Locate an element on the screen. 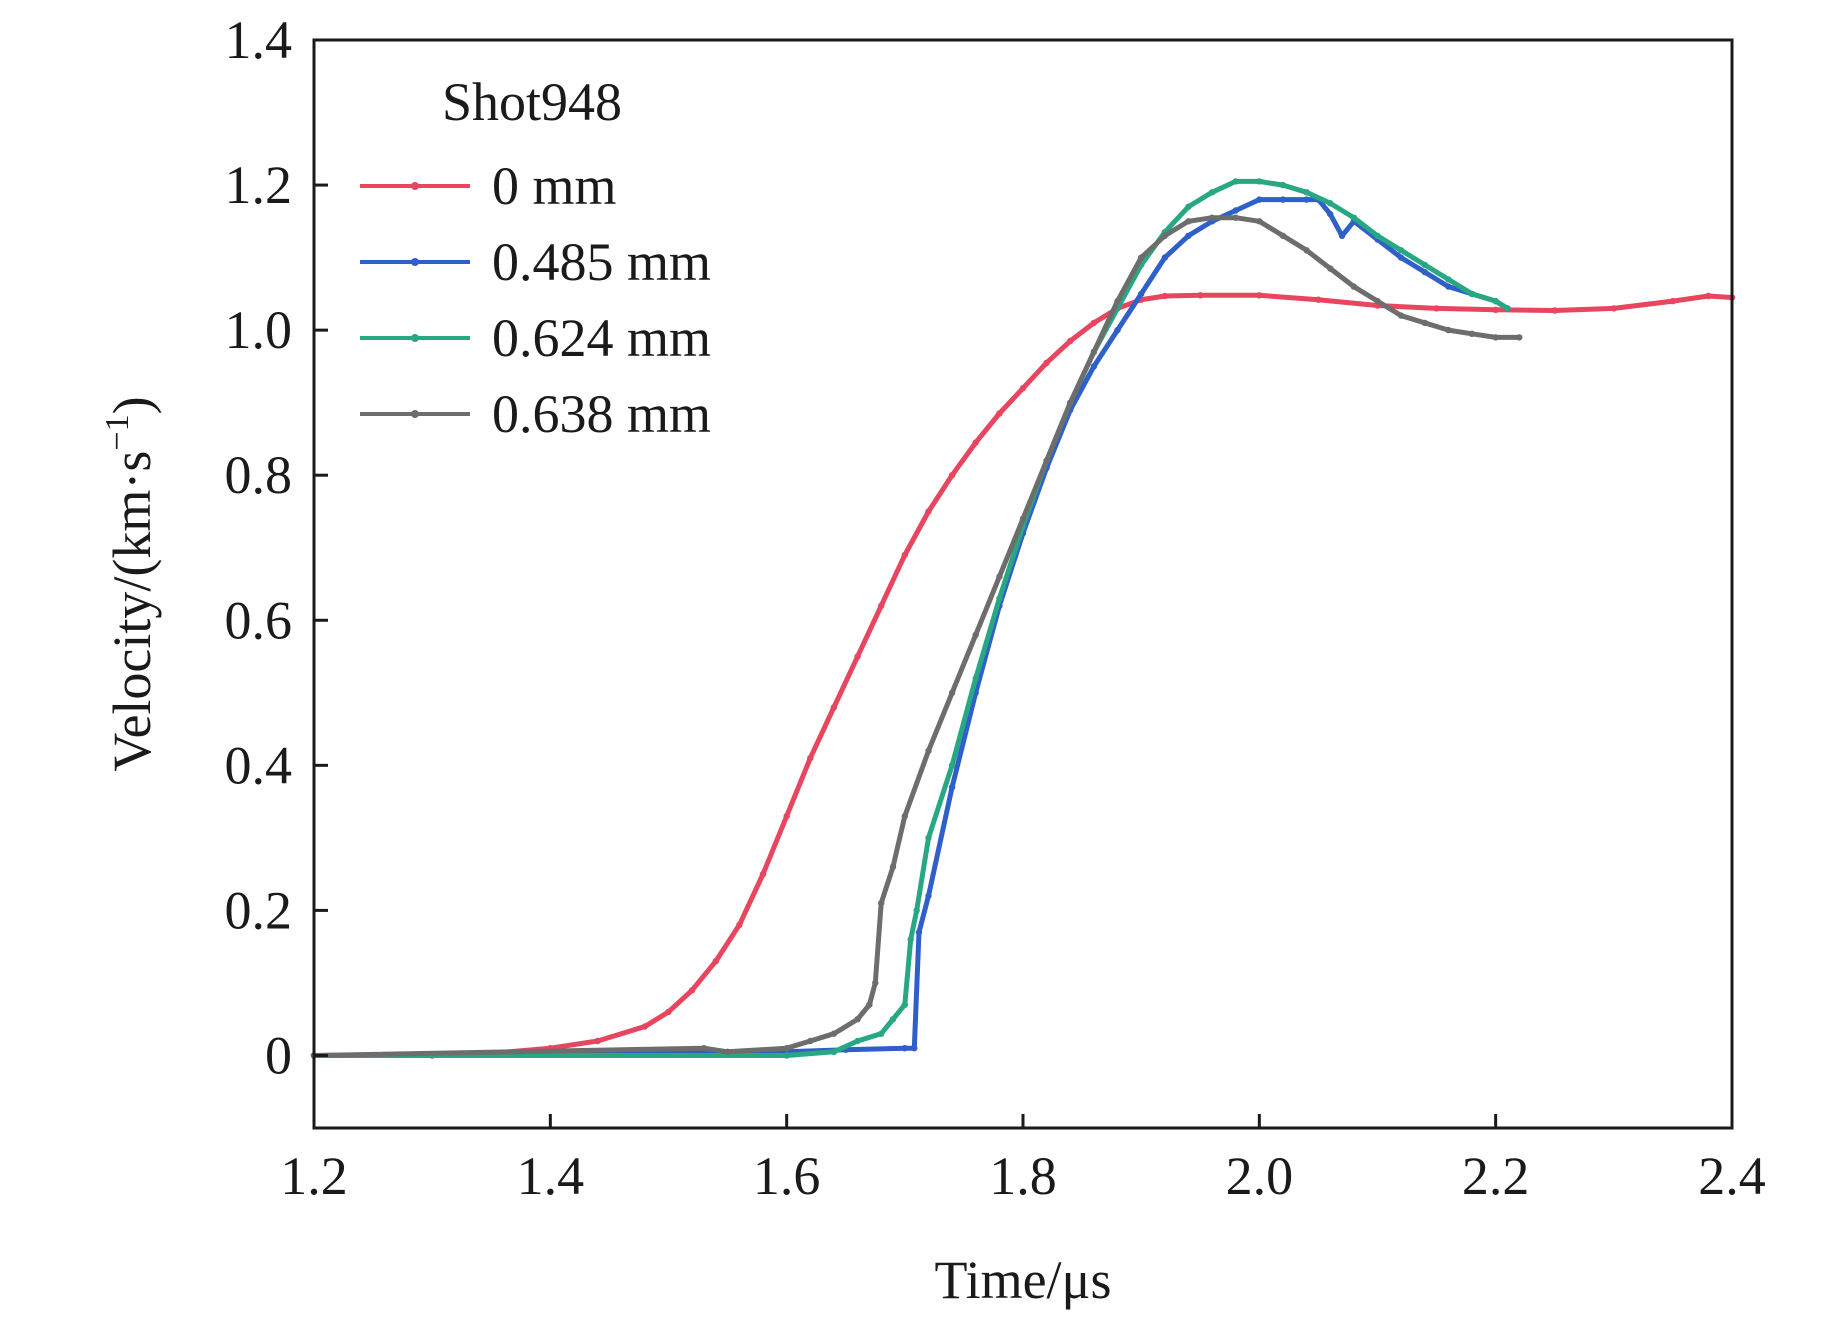 The image size is (1843, 1323). y-axis-label: Velocity/(km·s−1) is located at coordinates (130, 583).